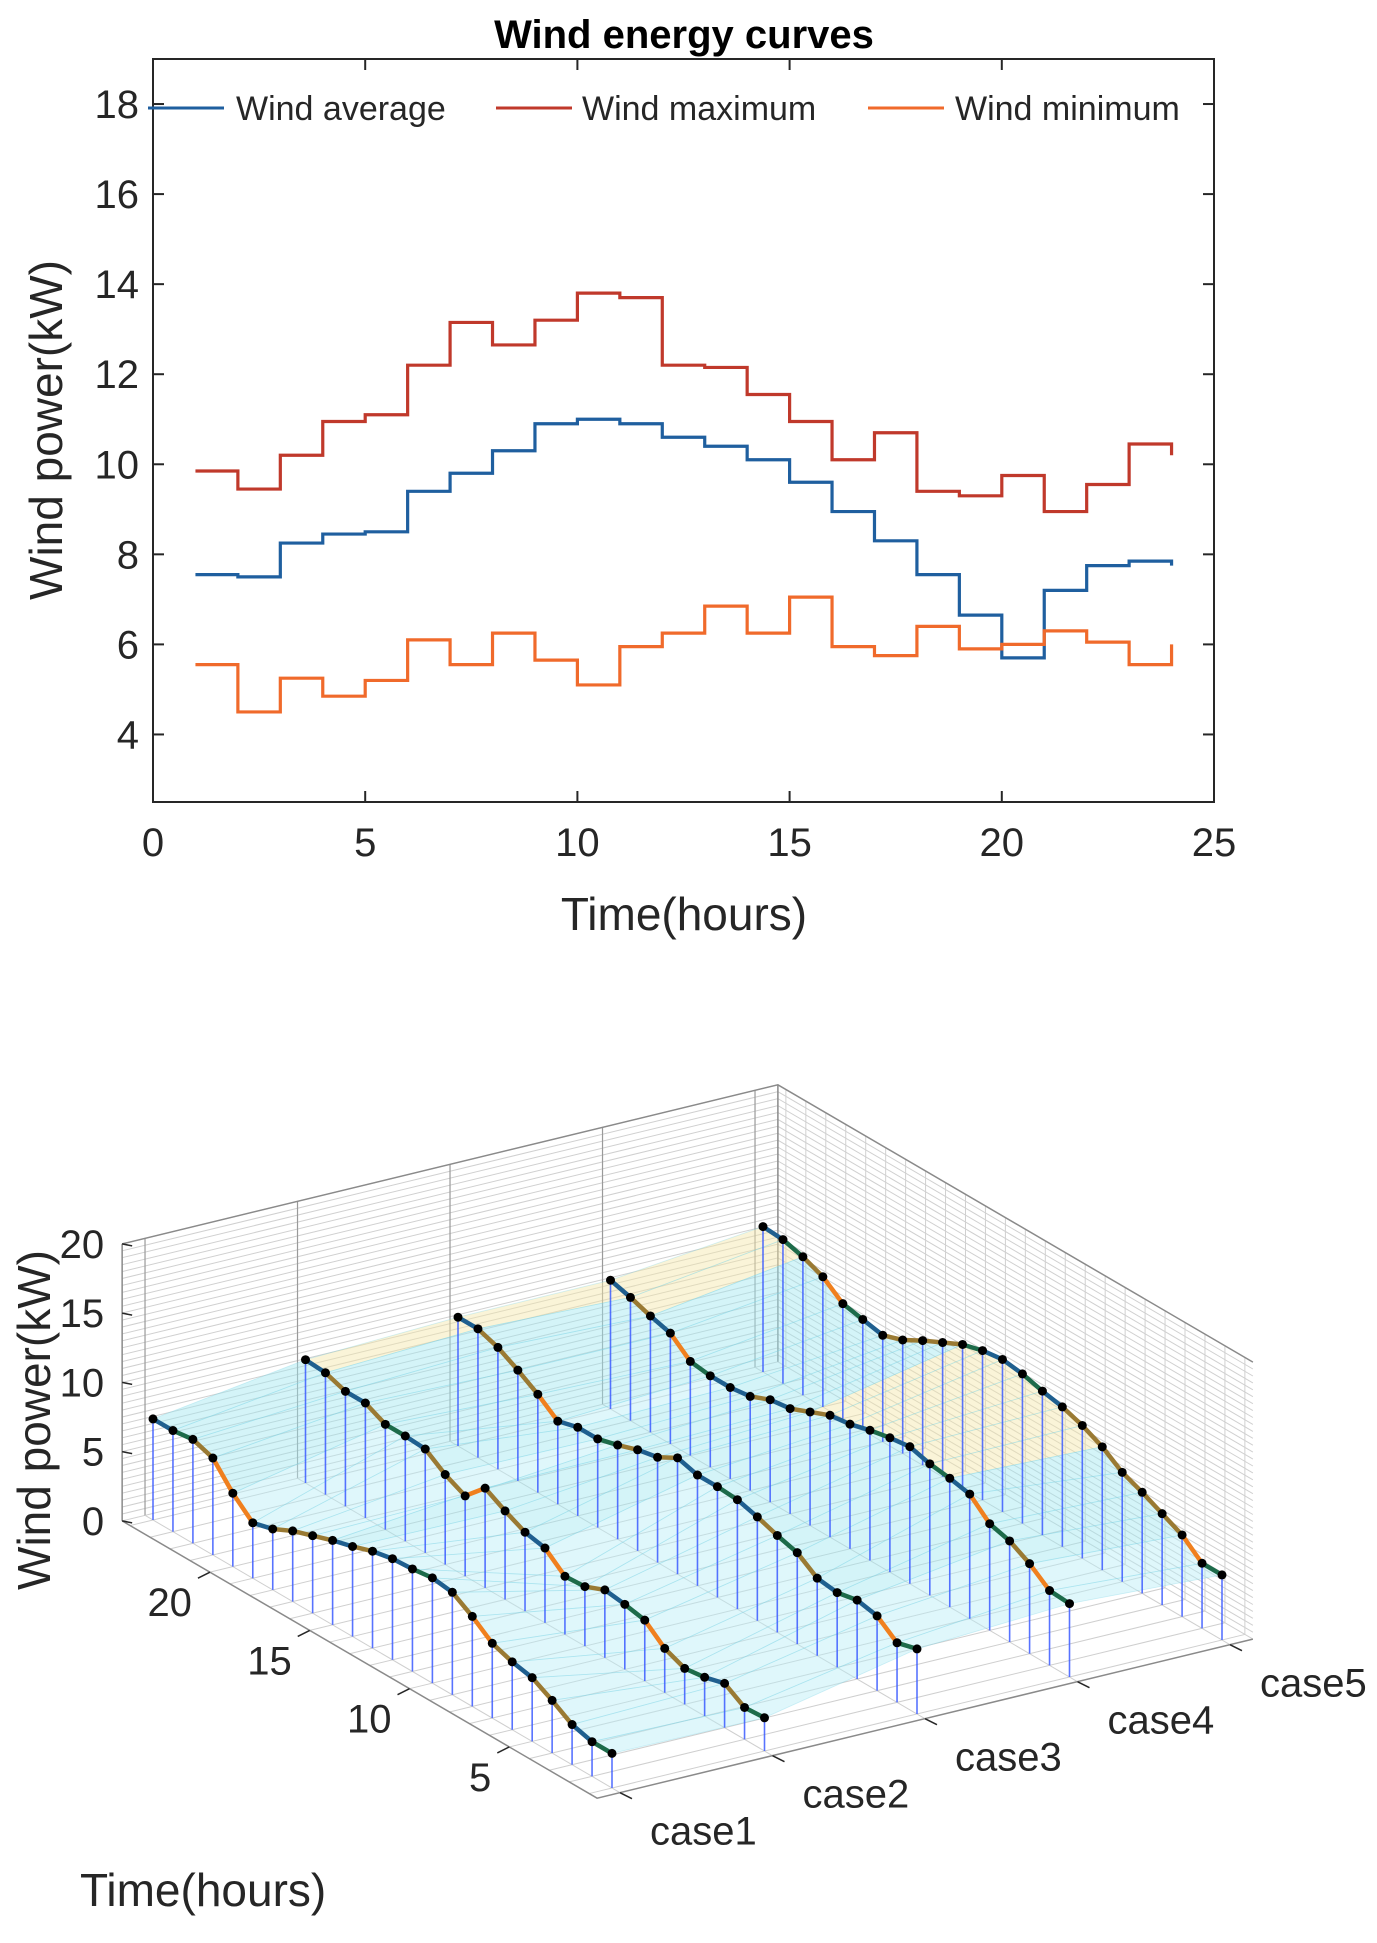 The image size is (1377, 1943). Describe the element at coordinates (1313, 1684) in the screenshot. I see `case-tick-label: case5` at that location.